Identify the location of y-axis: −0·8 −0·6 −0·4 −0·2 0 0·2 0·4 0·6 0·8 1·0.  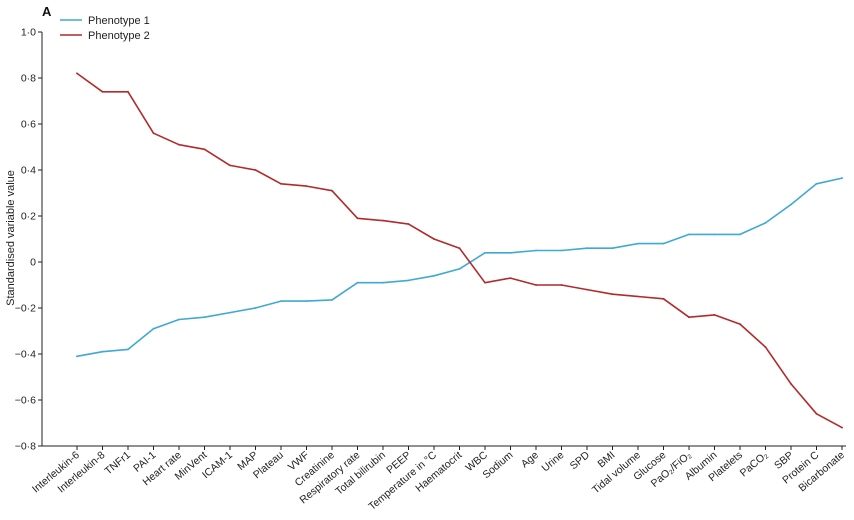
(29, 240).